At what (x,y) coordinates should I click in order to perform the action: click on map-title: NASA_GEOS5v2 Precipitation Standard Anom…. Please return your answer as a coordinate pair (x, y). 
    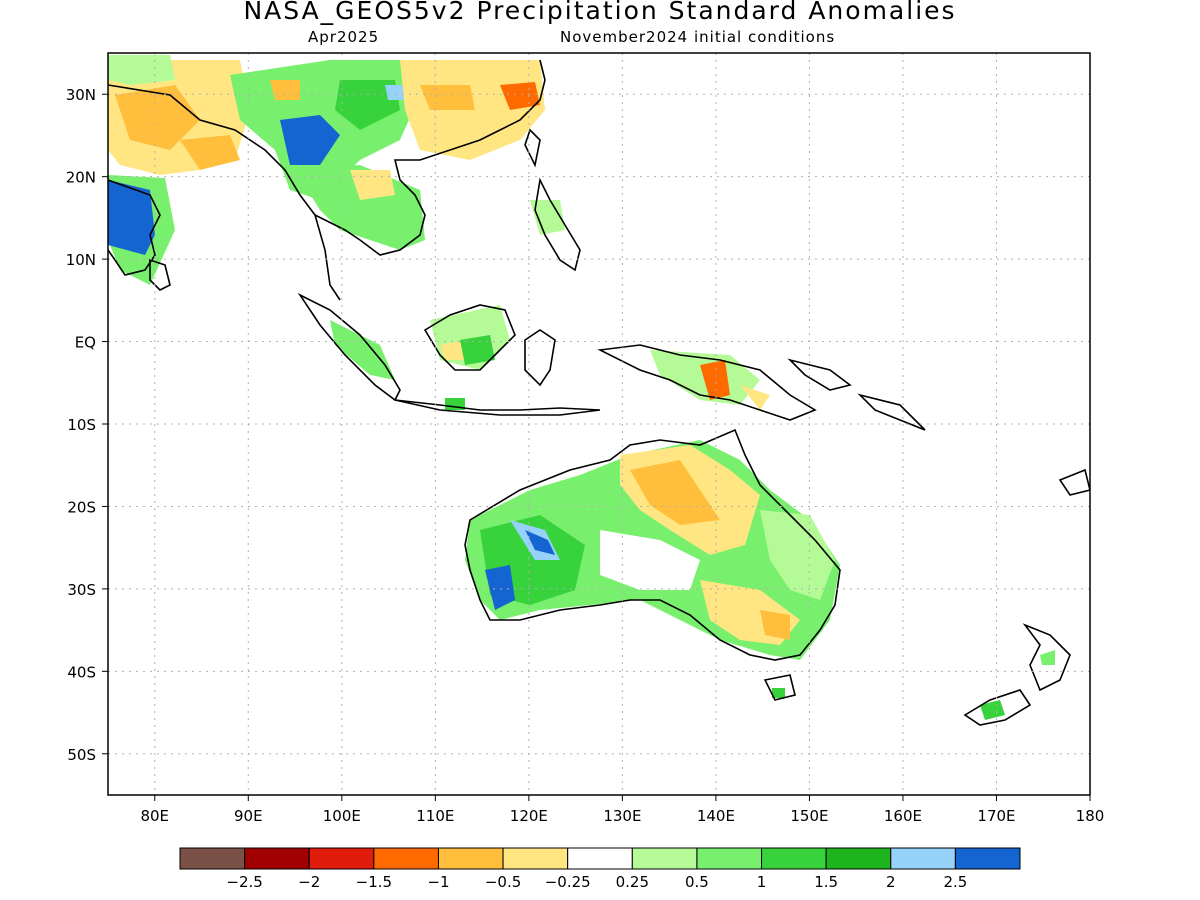
    Looking at the image, I should click on (600, 12).